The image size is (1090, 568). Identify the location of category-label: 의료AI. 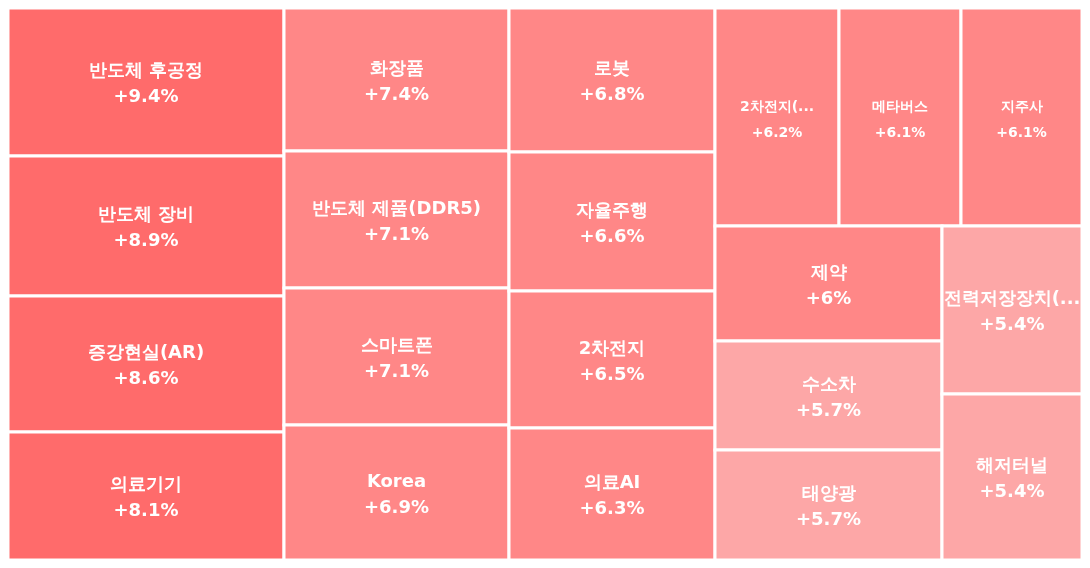
(612, 481).